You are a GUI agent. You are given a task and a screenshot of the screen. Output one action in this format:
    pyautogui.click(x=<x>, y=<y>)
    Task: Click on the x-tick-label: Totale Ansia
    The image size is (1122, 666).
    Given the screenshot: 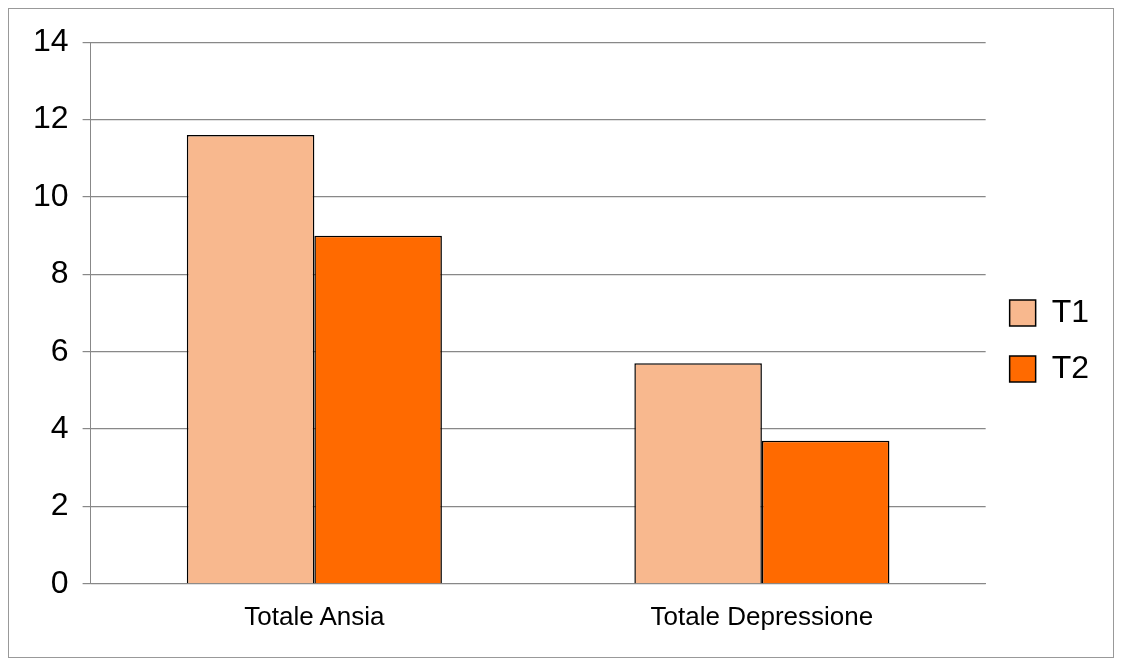 What is the action you would take?
    pyautogui.click(x=314, y=615)
    